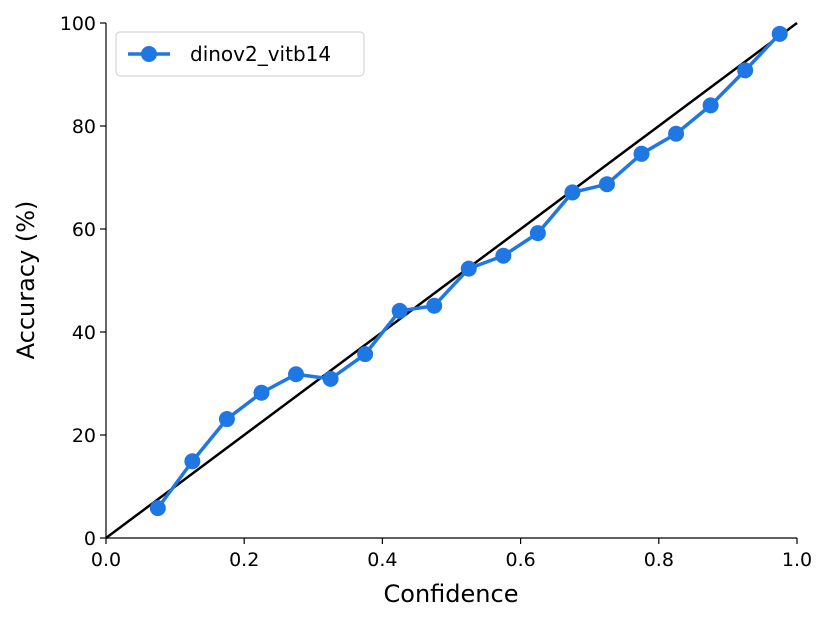 This screenshot has height=622, width=830. What do you see at coordinates (84, 230) in the screenshot?
I see `y-tick-label: 60` at bounding box center [84, 230].